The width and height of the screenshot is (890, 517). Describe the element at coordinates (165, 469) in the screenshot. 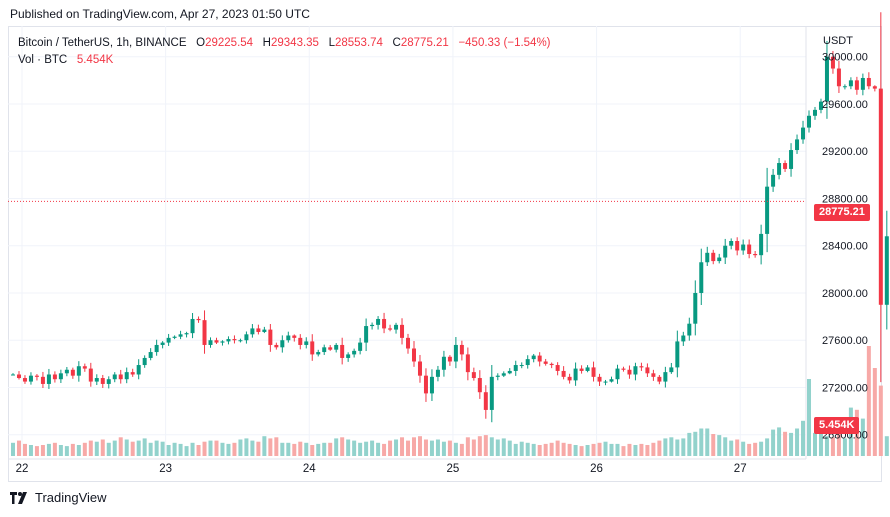

I see `x-tick-label: 23` at that location.